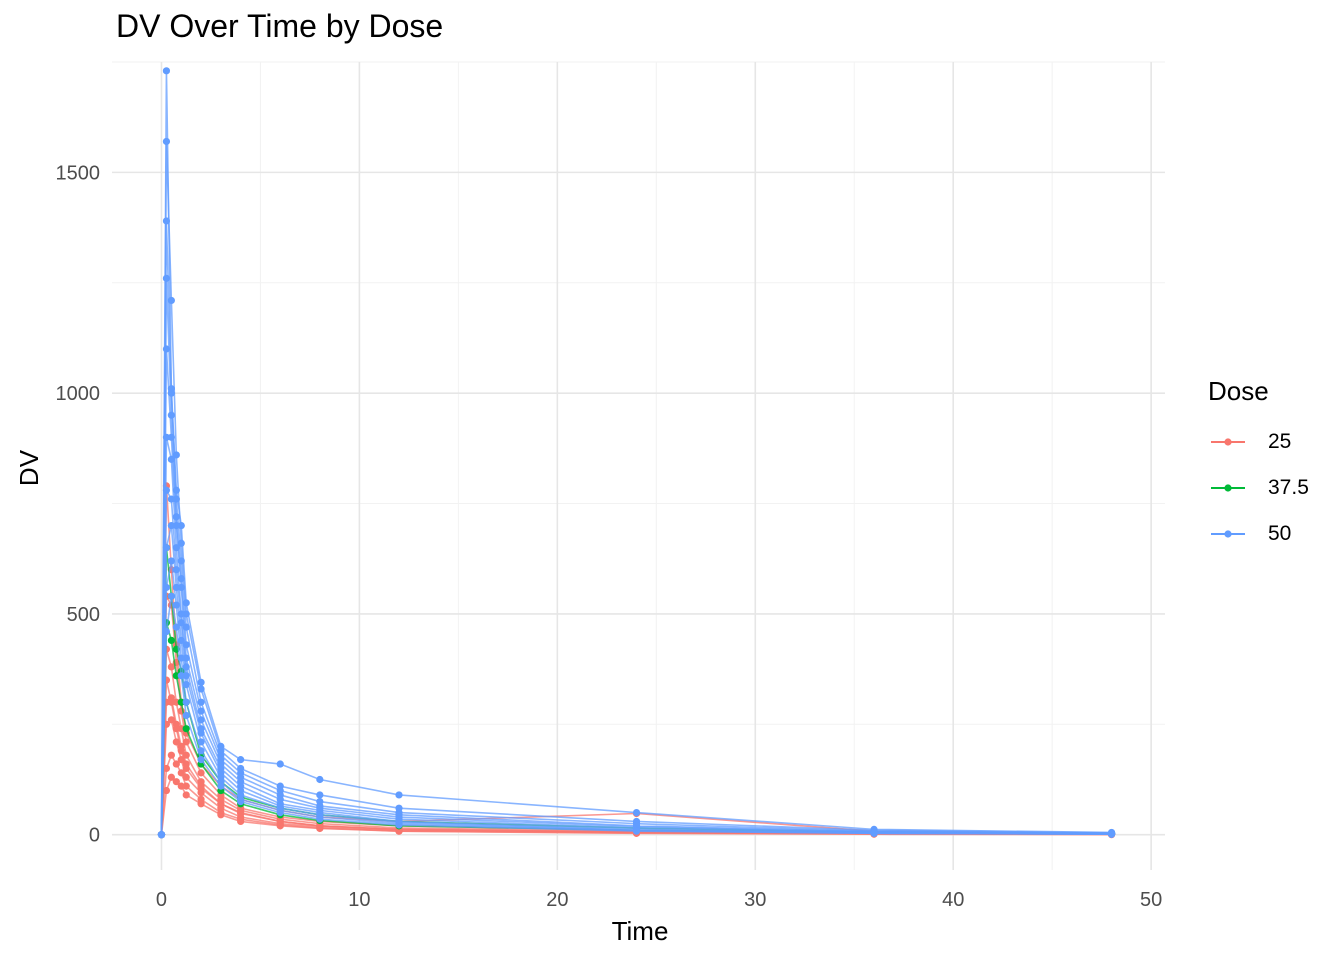  Describe the element at coordinates (94, 836) in the screenshot. I see `y-tick-label: 0` at that location.